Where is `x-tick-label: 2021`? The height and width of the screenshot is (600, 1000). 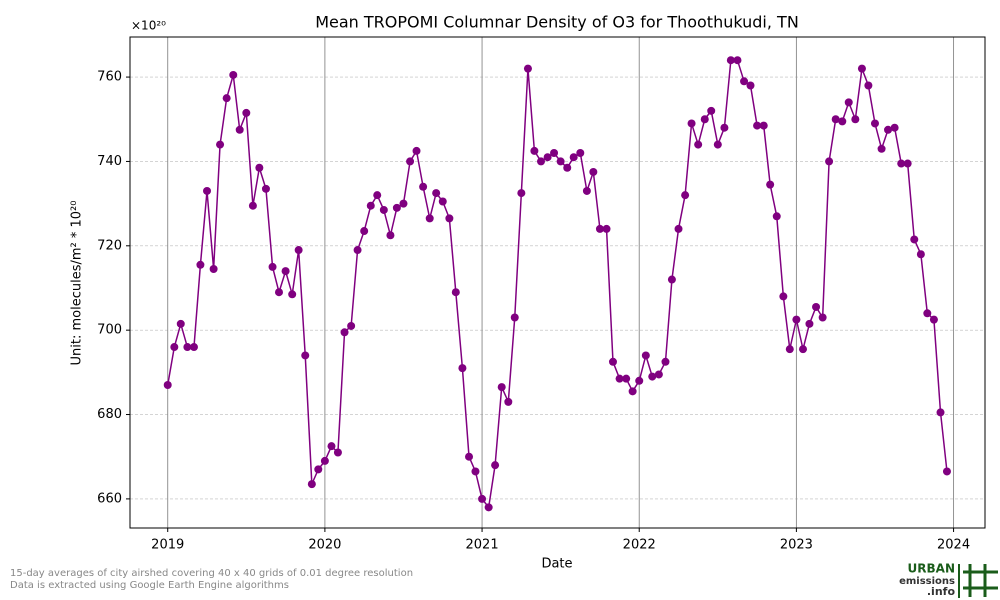
x-tick-label: 2021 is located at coordinates (482, 545).